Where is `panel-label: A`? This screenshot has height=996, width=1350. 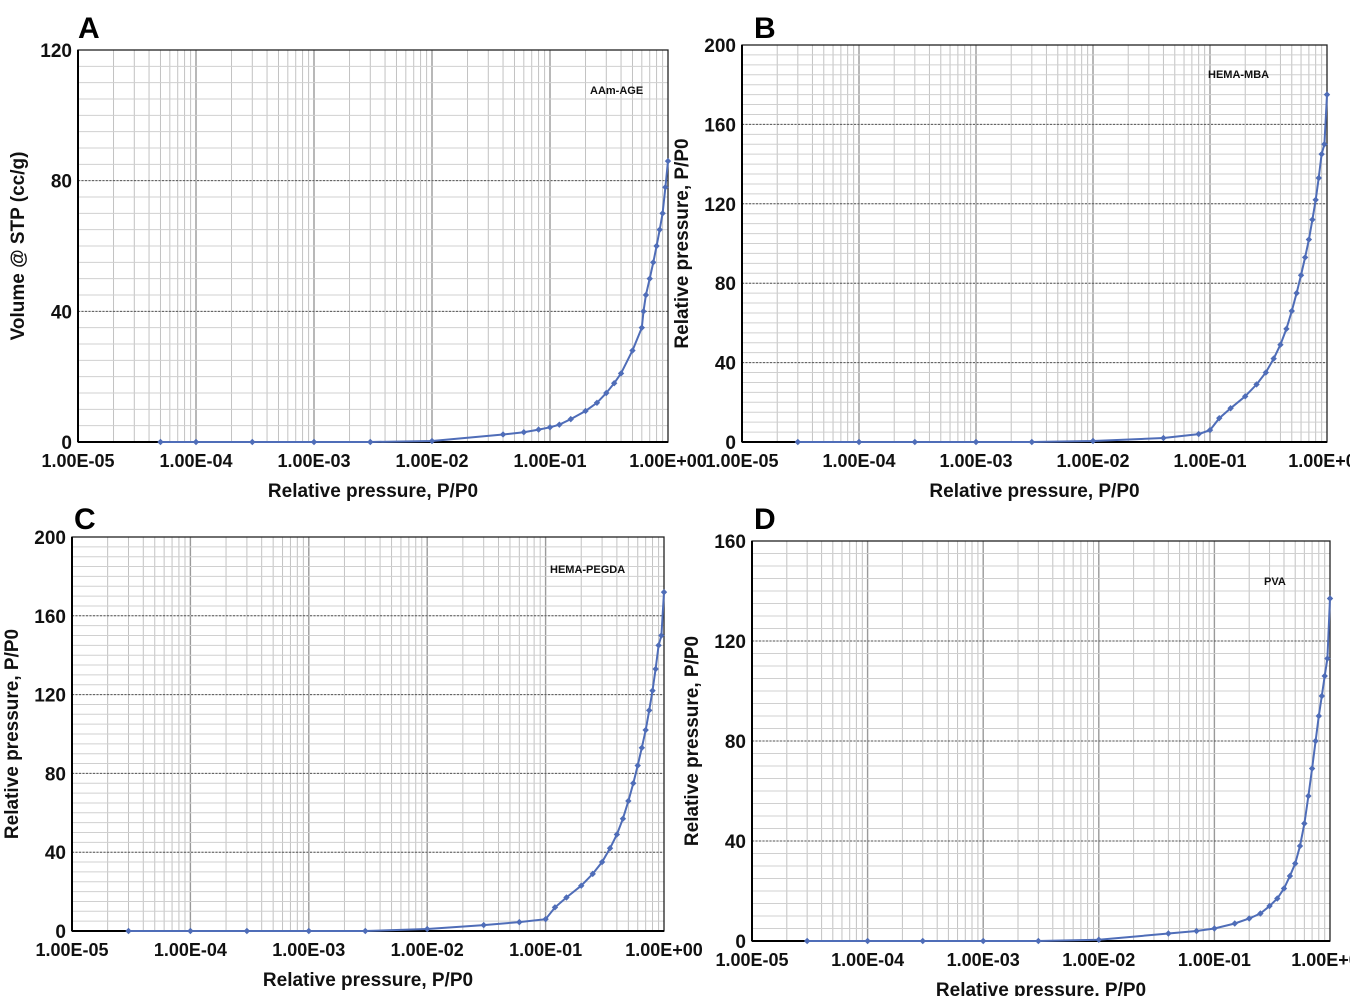
panel-label: A is located at coordinates (89, 28).